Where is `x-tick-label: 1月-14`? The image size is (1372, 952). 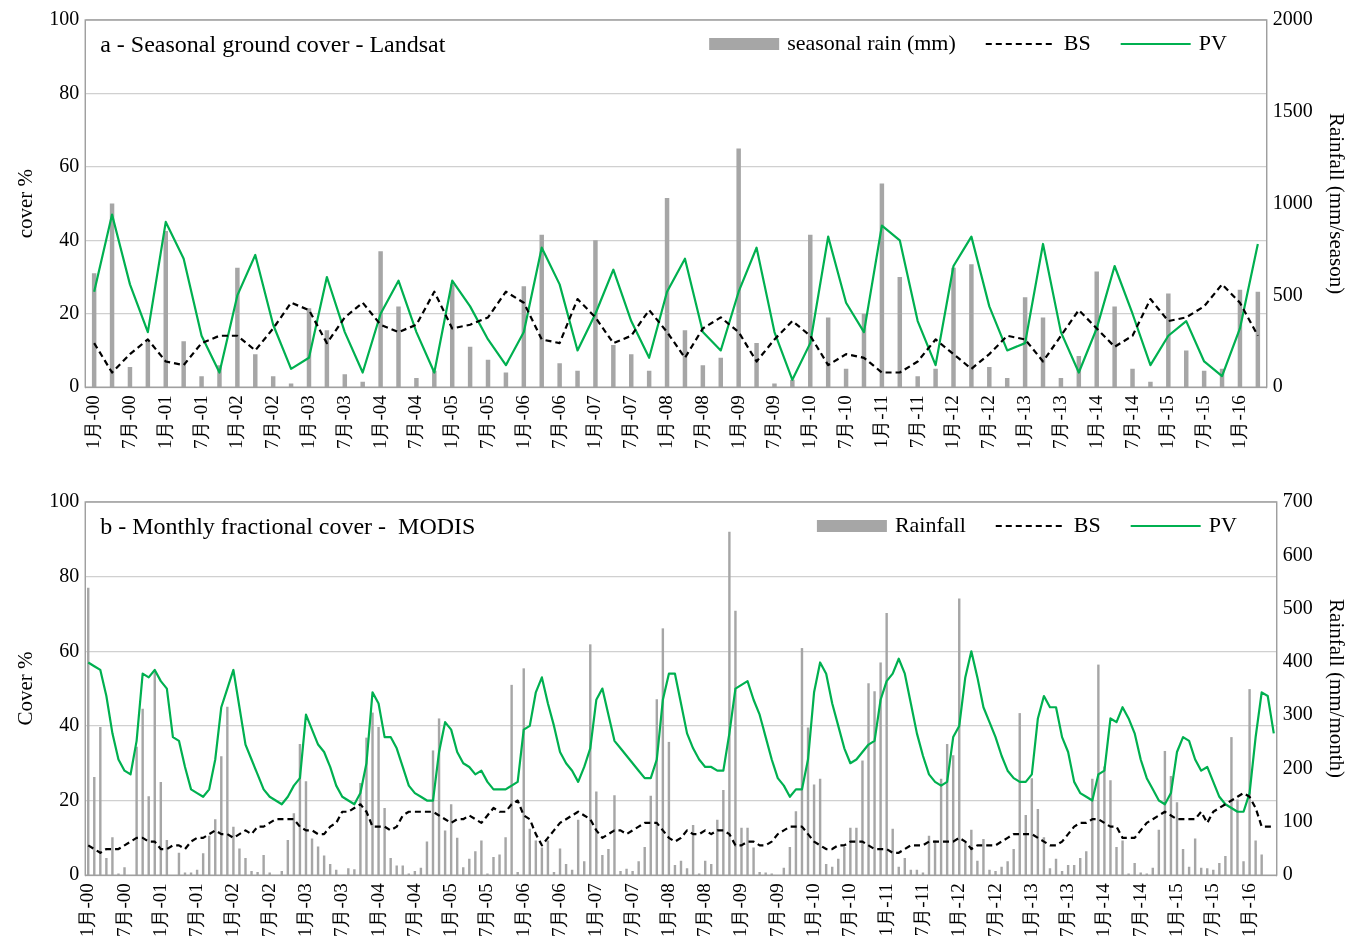 x-tick-label: 1月-14 is located at coordinates (1095, 421).